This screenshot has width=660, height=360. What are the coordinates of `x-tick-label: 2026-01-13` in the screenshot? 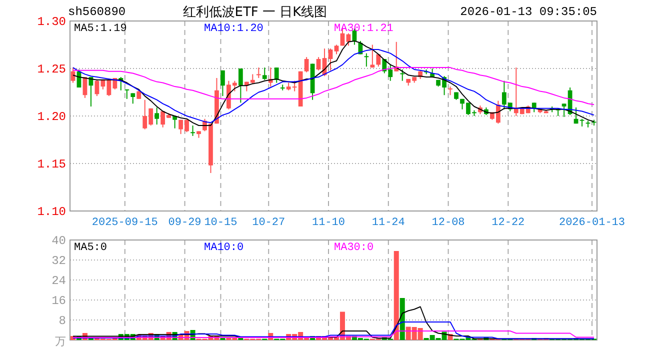 It's located at (592, 223).